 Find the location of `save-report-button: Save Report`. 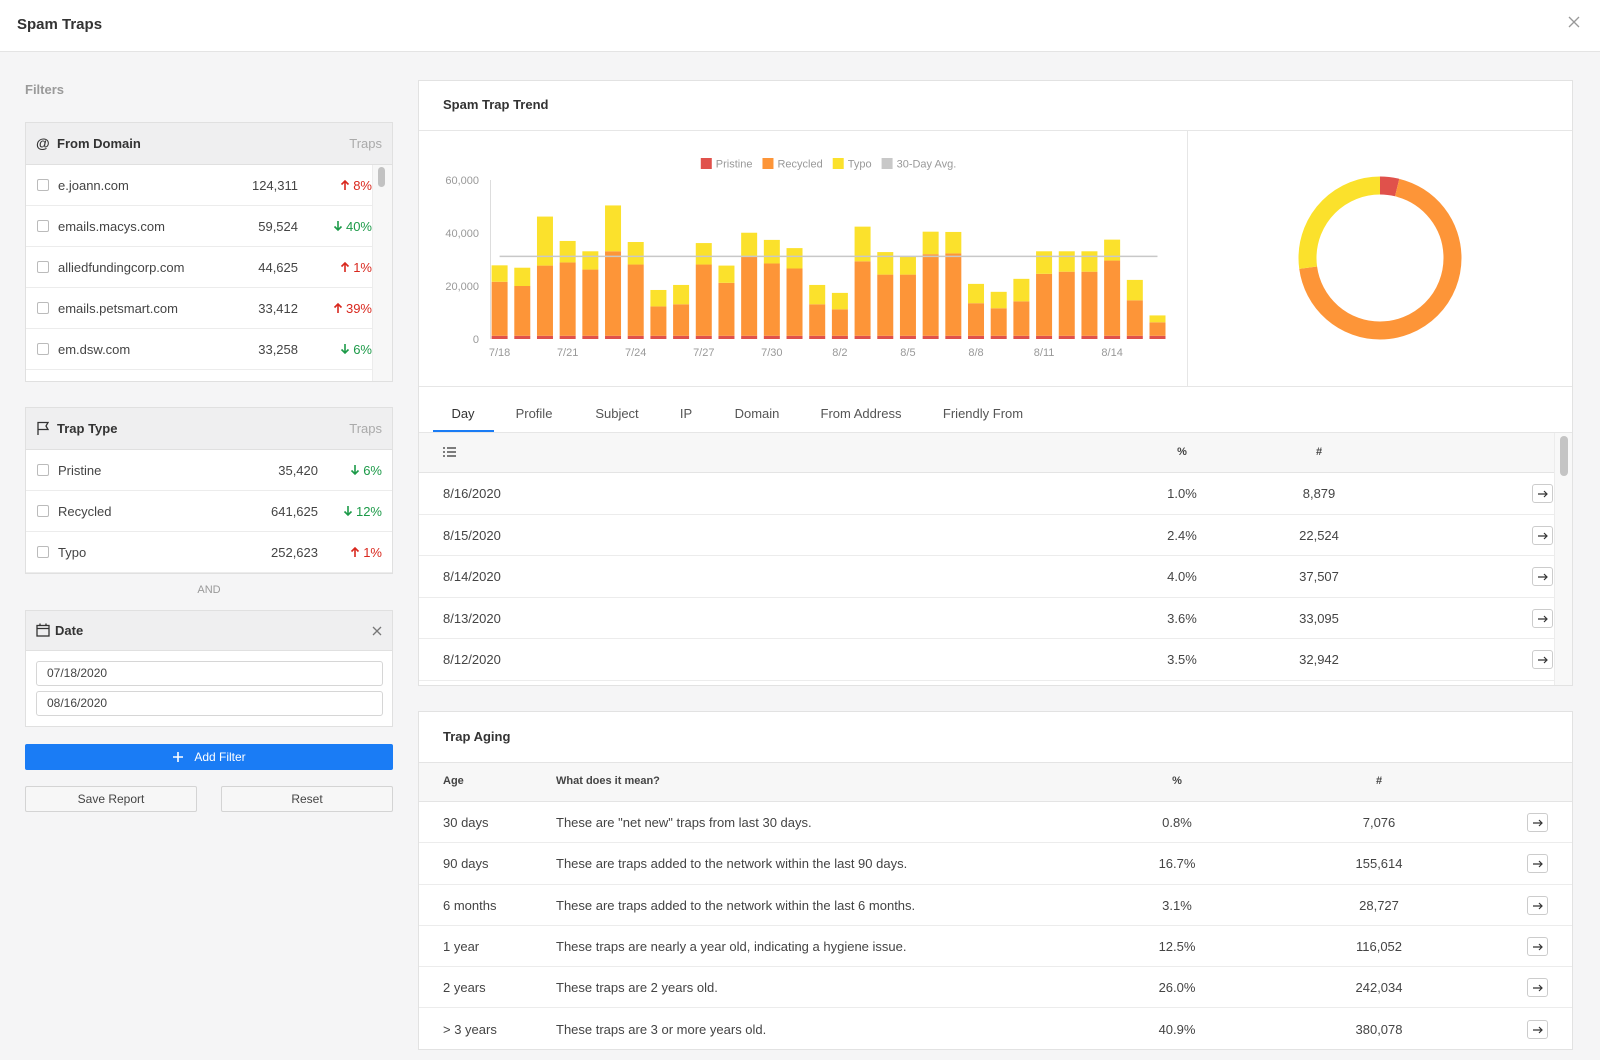

save-report-button: Save Report is located at coordinates (111, 799).